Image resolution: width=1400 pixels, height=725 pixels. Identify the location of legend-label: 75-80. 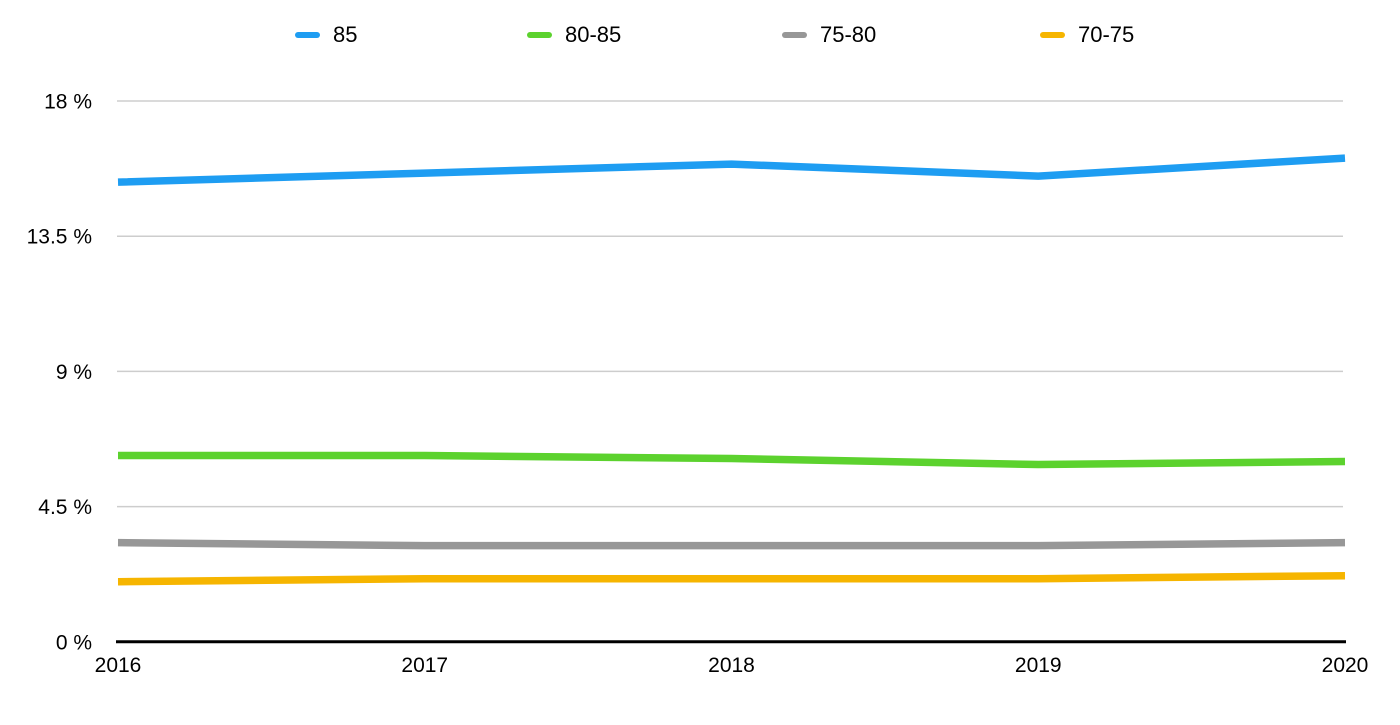
(848, 34).